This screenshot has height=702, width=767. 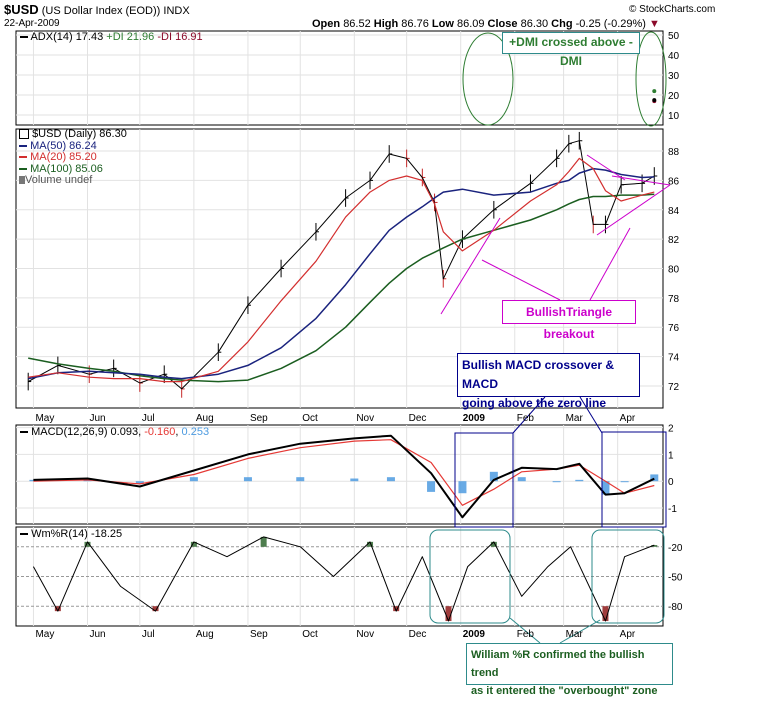 I want to click on x-tick-label-bottom: May, so click(x=44, y=634).